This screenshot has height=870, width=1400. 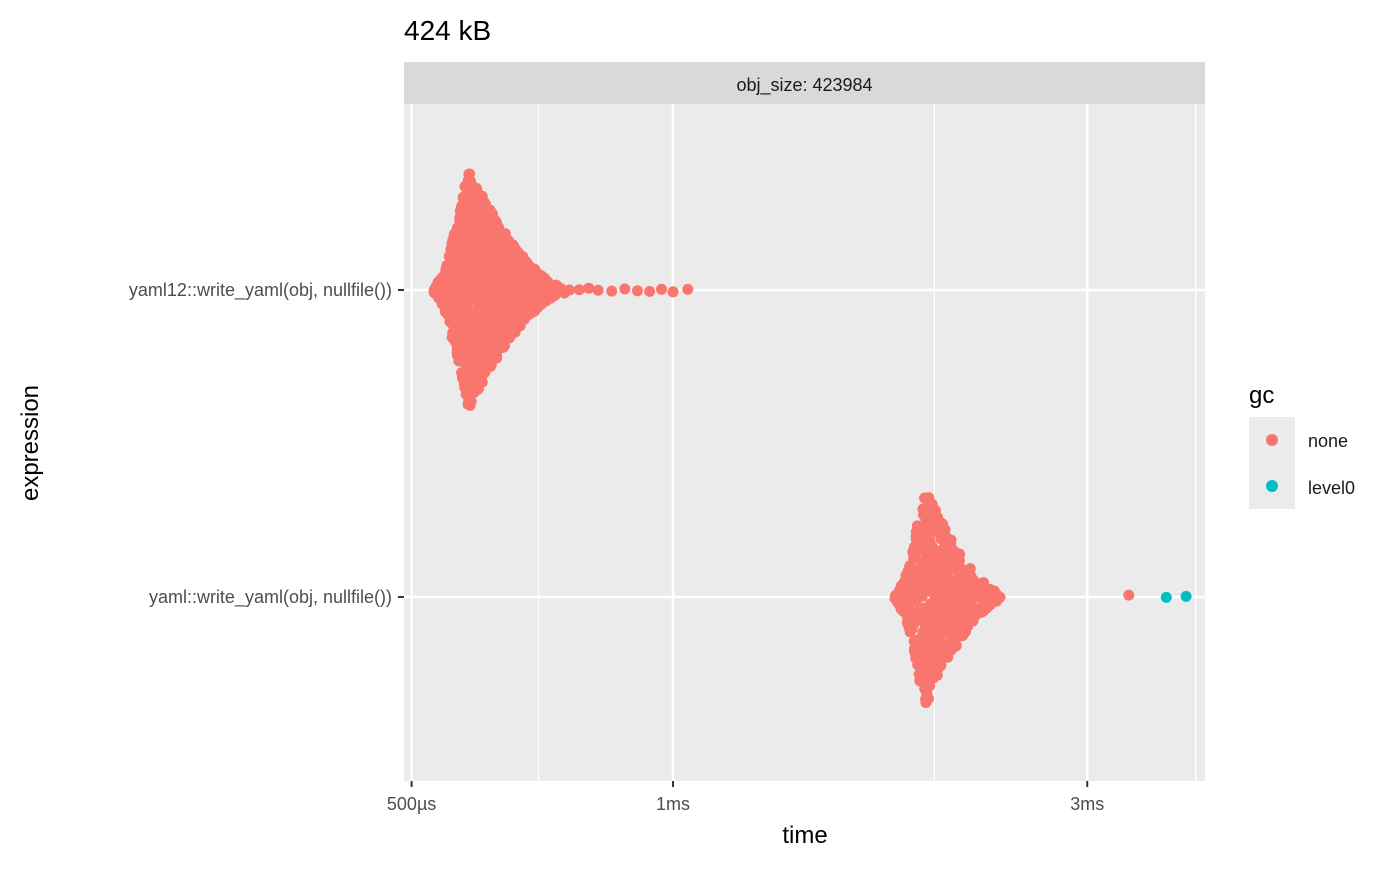 I want to click on y-tick-label: yaml::write_yaml(obj, nullfile()), so click(x=270, y=597).